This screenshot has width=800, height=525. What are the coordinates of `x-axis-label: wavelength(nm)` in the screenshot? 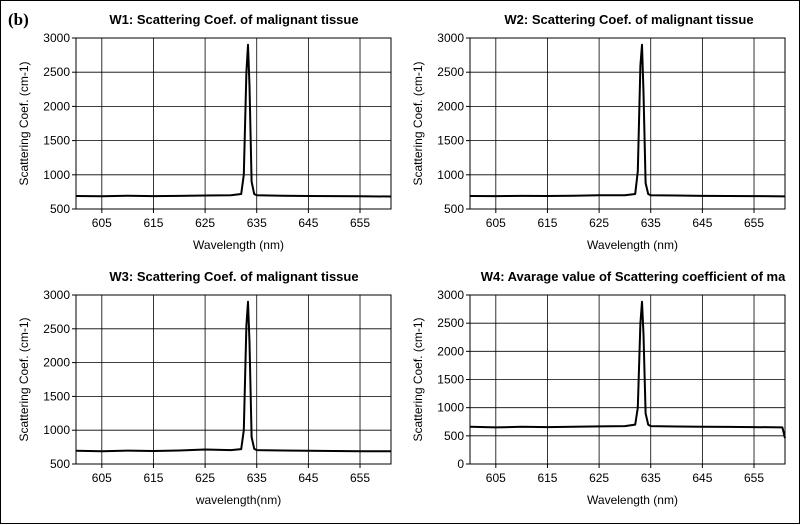 It's located at (238, 500).